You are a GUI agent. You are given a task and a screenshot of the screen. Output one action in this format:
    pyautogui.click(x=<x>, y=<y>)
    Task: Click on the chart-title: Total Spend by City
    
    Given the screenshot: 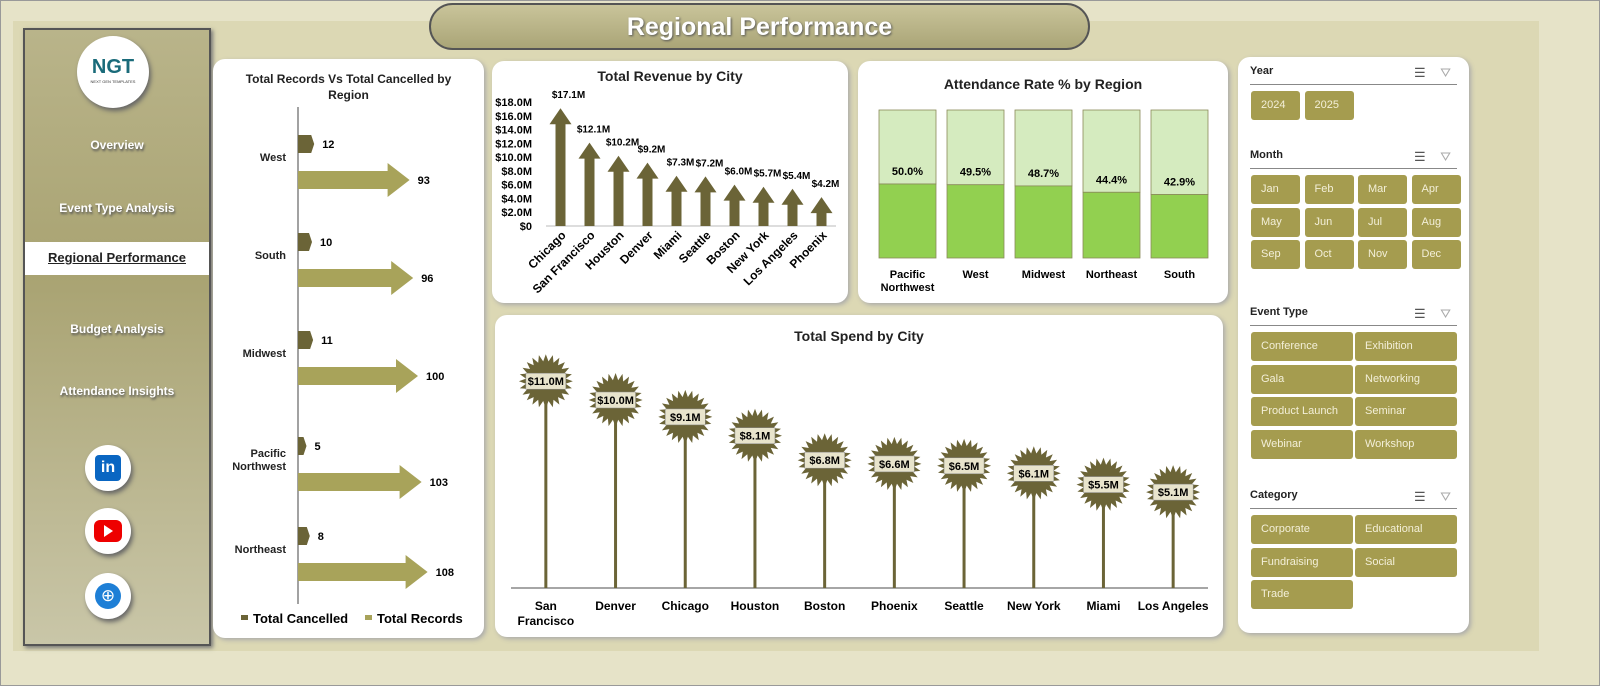 What is the action you would take?
    pyautogui.click(x=859, y=336)
    